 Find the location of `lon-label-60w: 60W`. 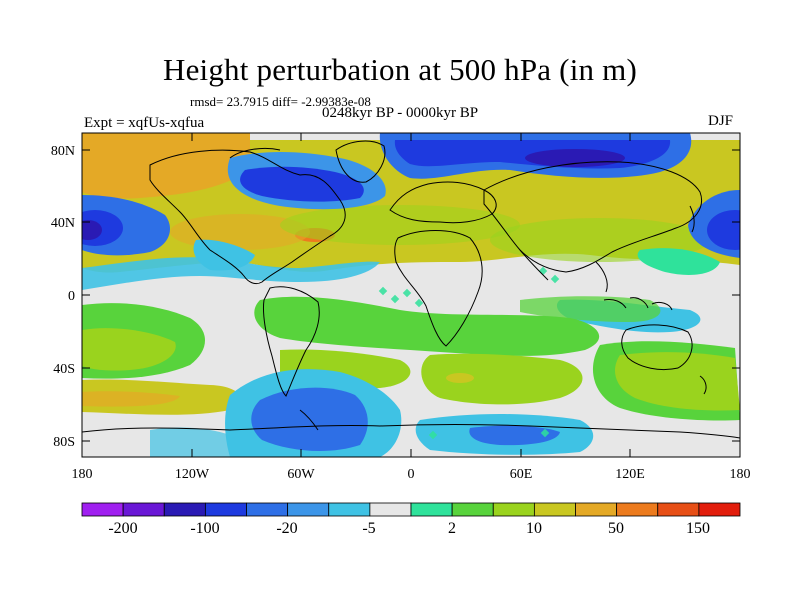

lon-label-60w: 60W is located at coordinates (301, 474).